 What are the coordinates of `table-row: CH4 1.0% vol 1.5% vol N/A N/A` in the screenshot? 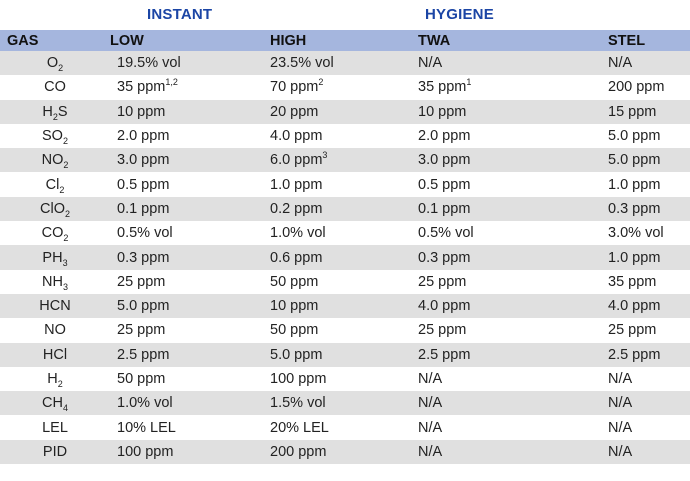 It's located at (345, 403).